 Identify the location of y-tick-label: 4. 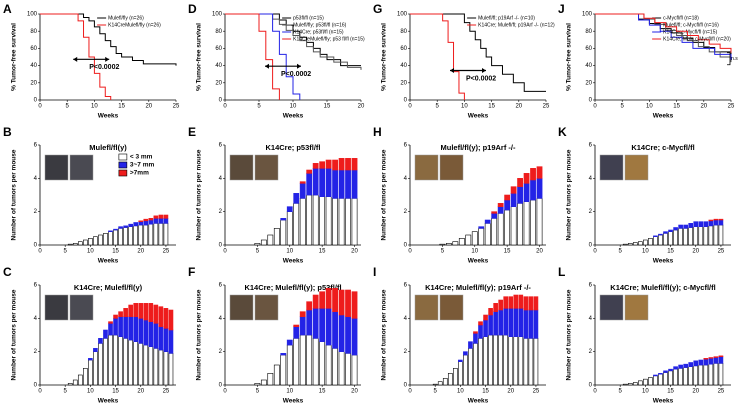
(221, 179).